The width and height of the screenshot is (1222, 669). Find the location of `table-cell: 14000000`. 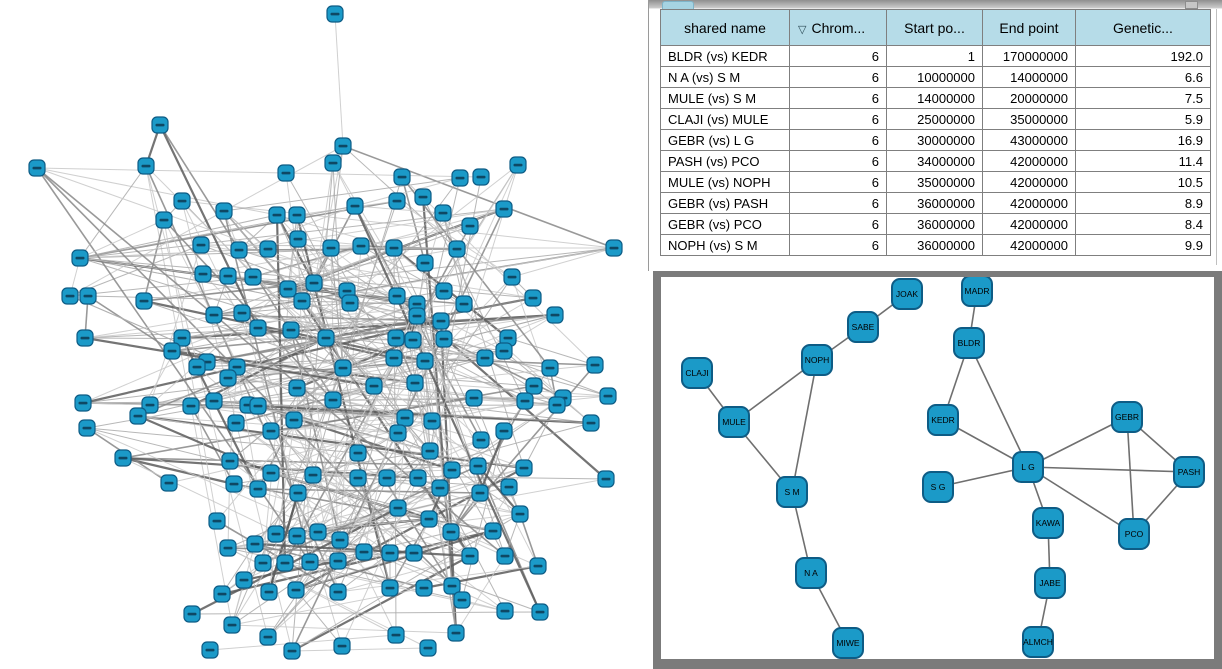

table-cell: 14000000 is located at coordinates (1029, 77).